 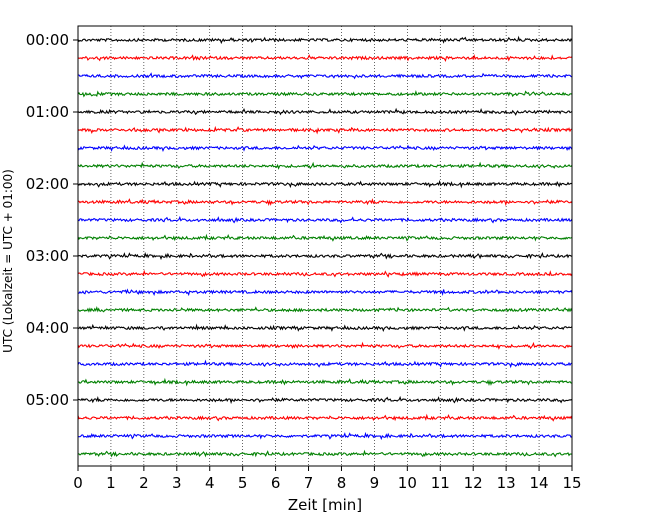 What do you see at coordinates (243, 483) in the screenshot?
I see `x-tick-label: 5` at bounding box center [243, 483].